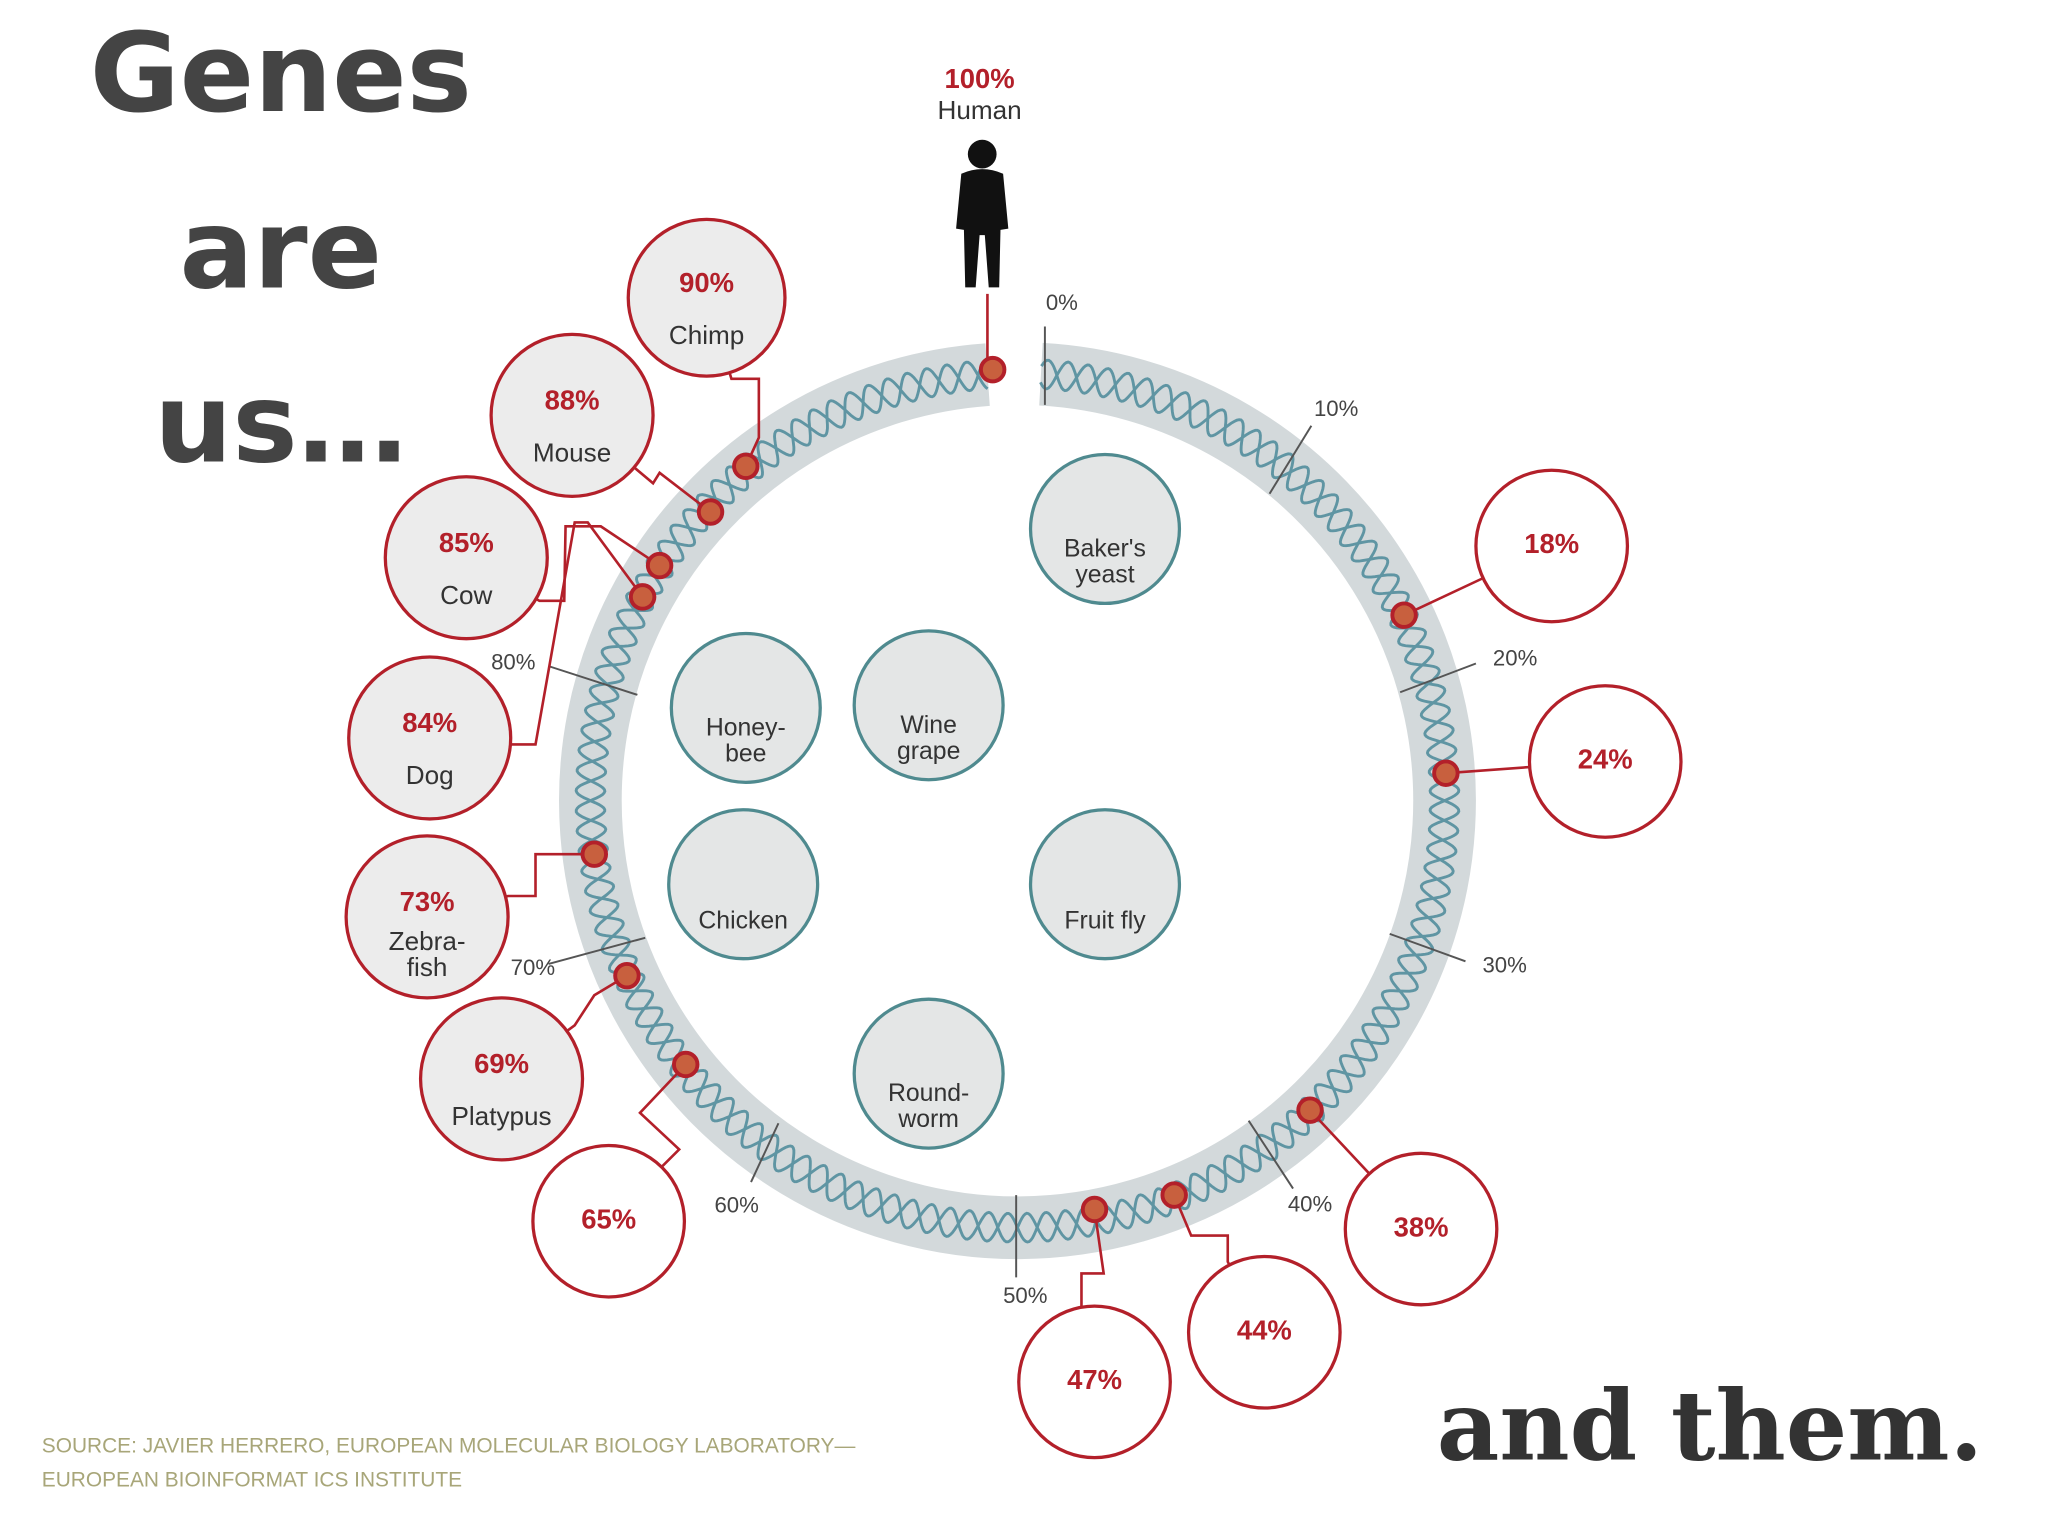  I want to click on human-silhouette, so click(982, 254).